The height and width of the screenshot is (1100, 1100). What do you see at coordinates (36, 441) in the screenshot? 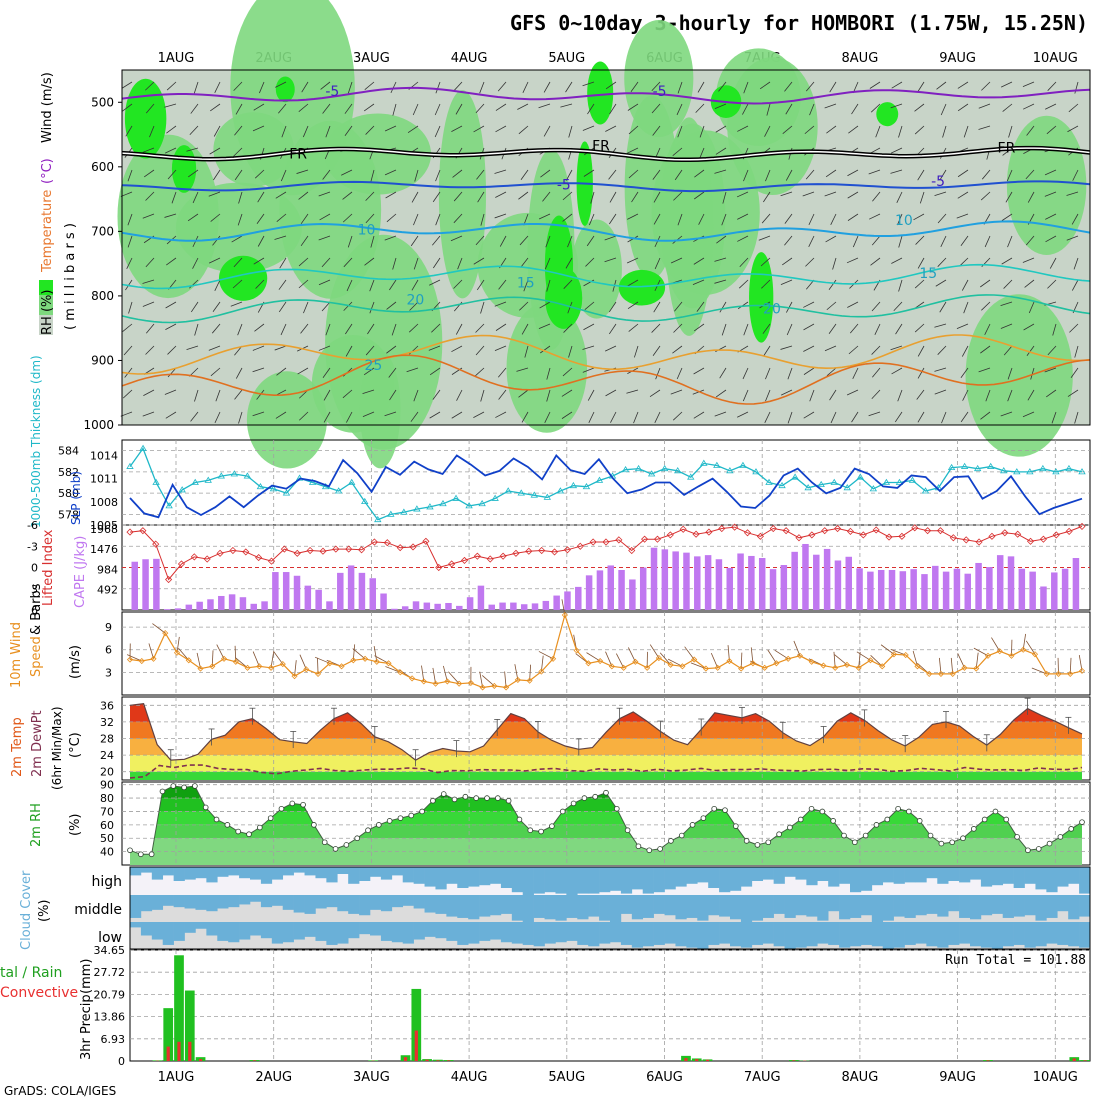
I see `thickness-axis-label: 1000-500mb Thickness (dm)` at bounding box center [36, 441].